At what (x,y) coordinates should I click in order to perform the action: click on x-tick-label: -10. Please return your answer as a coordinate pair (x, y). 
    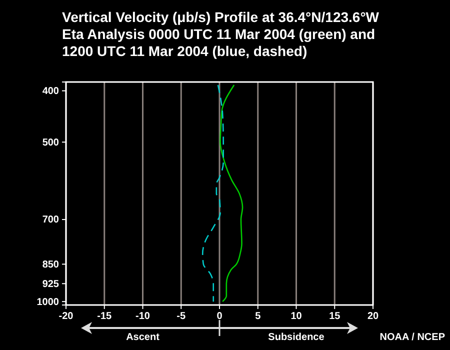
    Looking at the image, I should click on (143, 316).